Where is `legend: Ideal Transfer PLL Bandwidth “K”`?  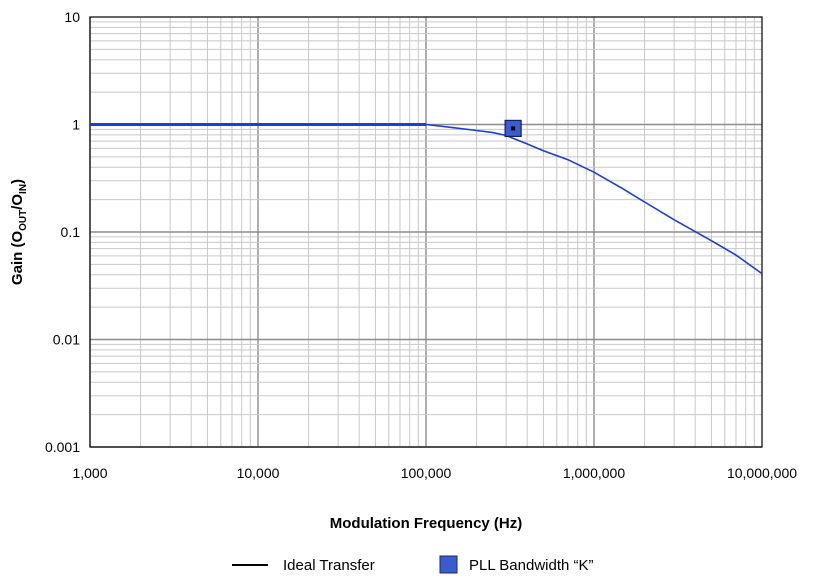 legend: Ideal Transfer PLL Bandwidth “K” is located at coordinates (413, 564).